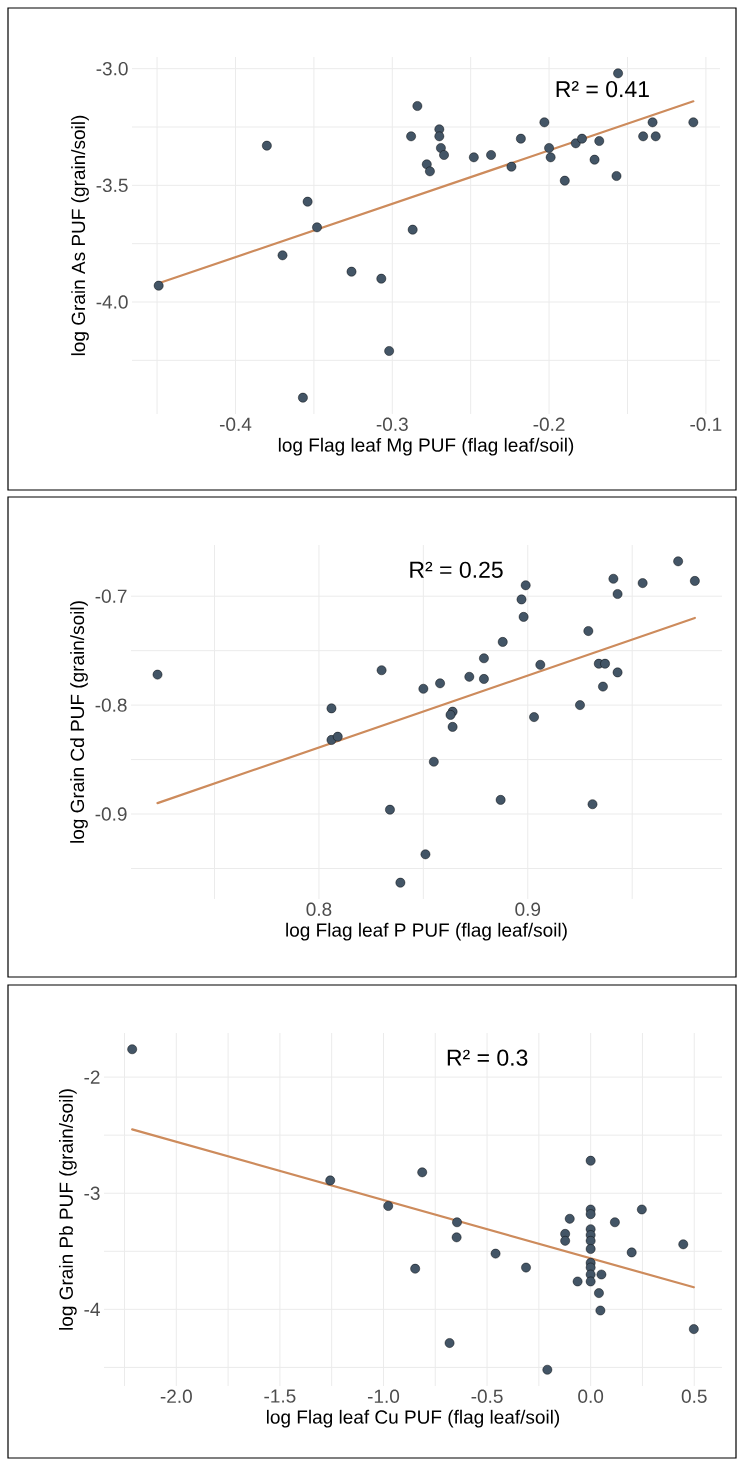 This screenshot has width=738, height=1460. Describe the element at coordinates (319, 909) in the screenshot. I see `x-tick-label: 0.8` at that location.